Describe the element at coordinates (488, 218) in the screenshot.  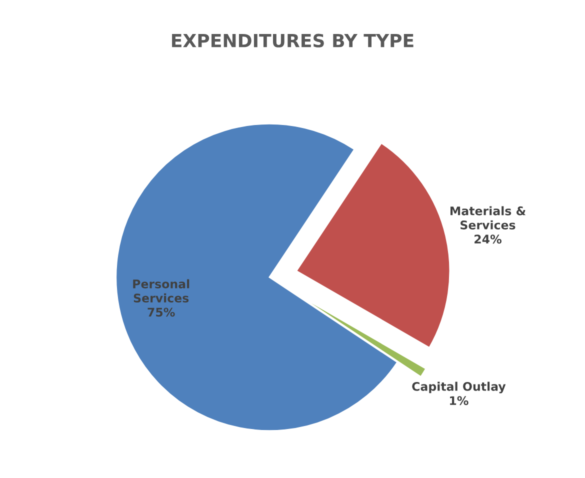
I see `slice-label: Materials & Services` at that location.